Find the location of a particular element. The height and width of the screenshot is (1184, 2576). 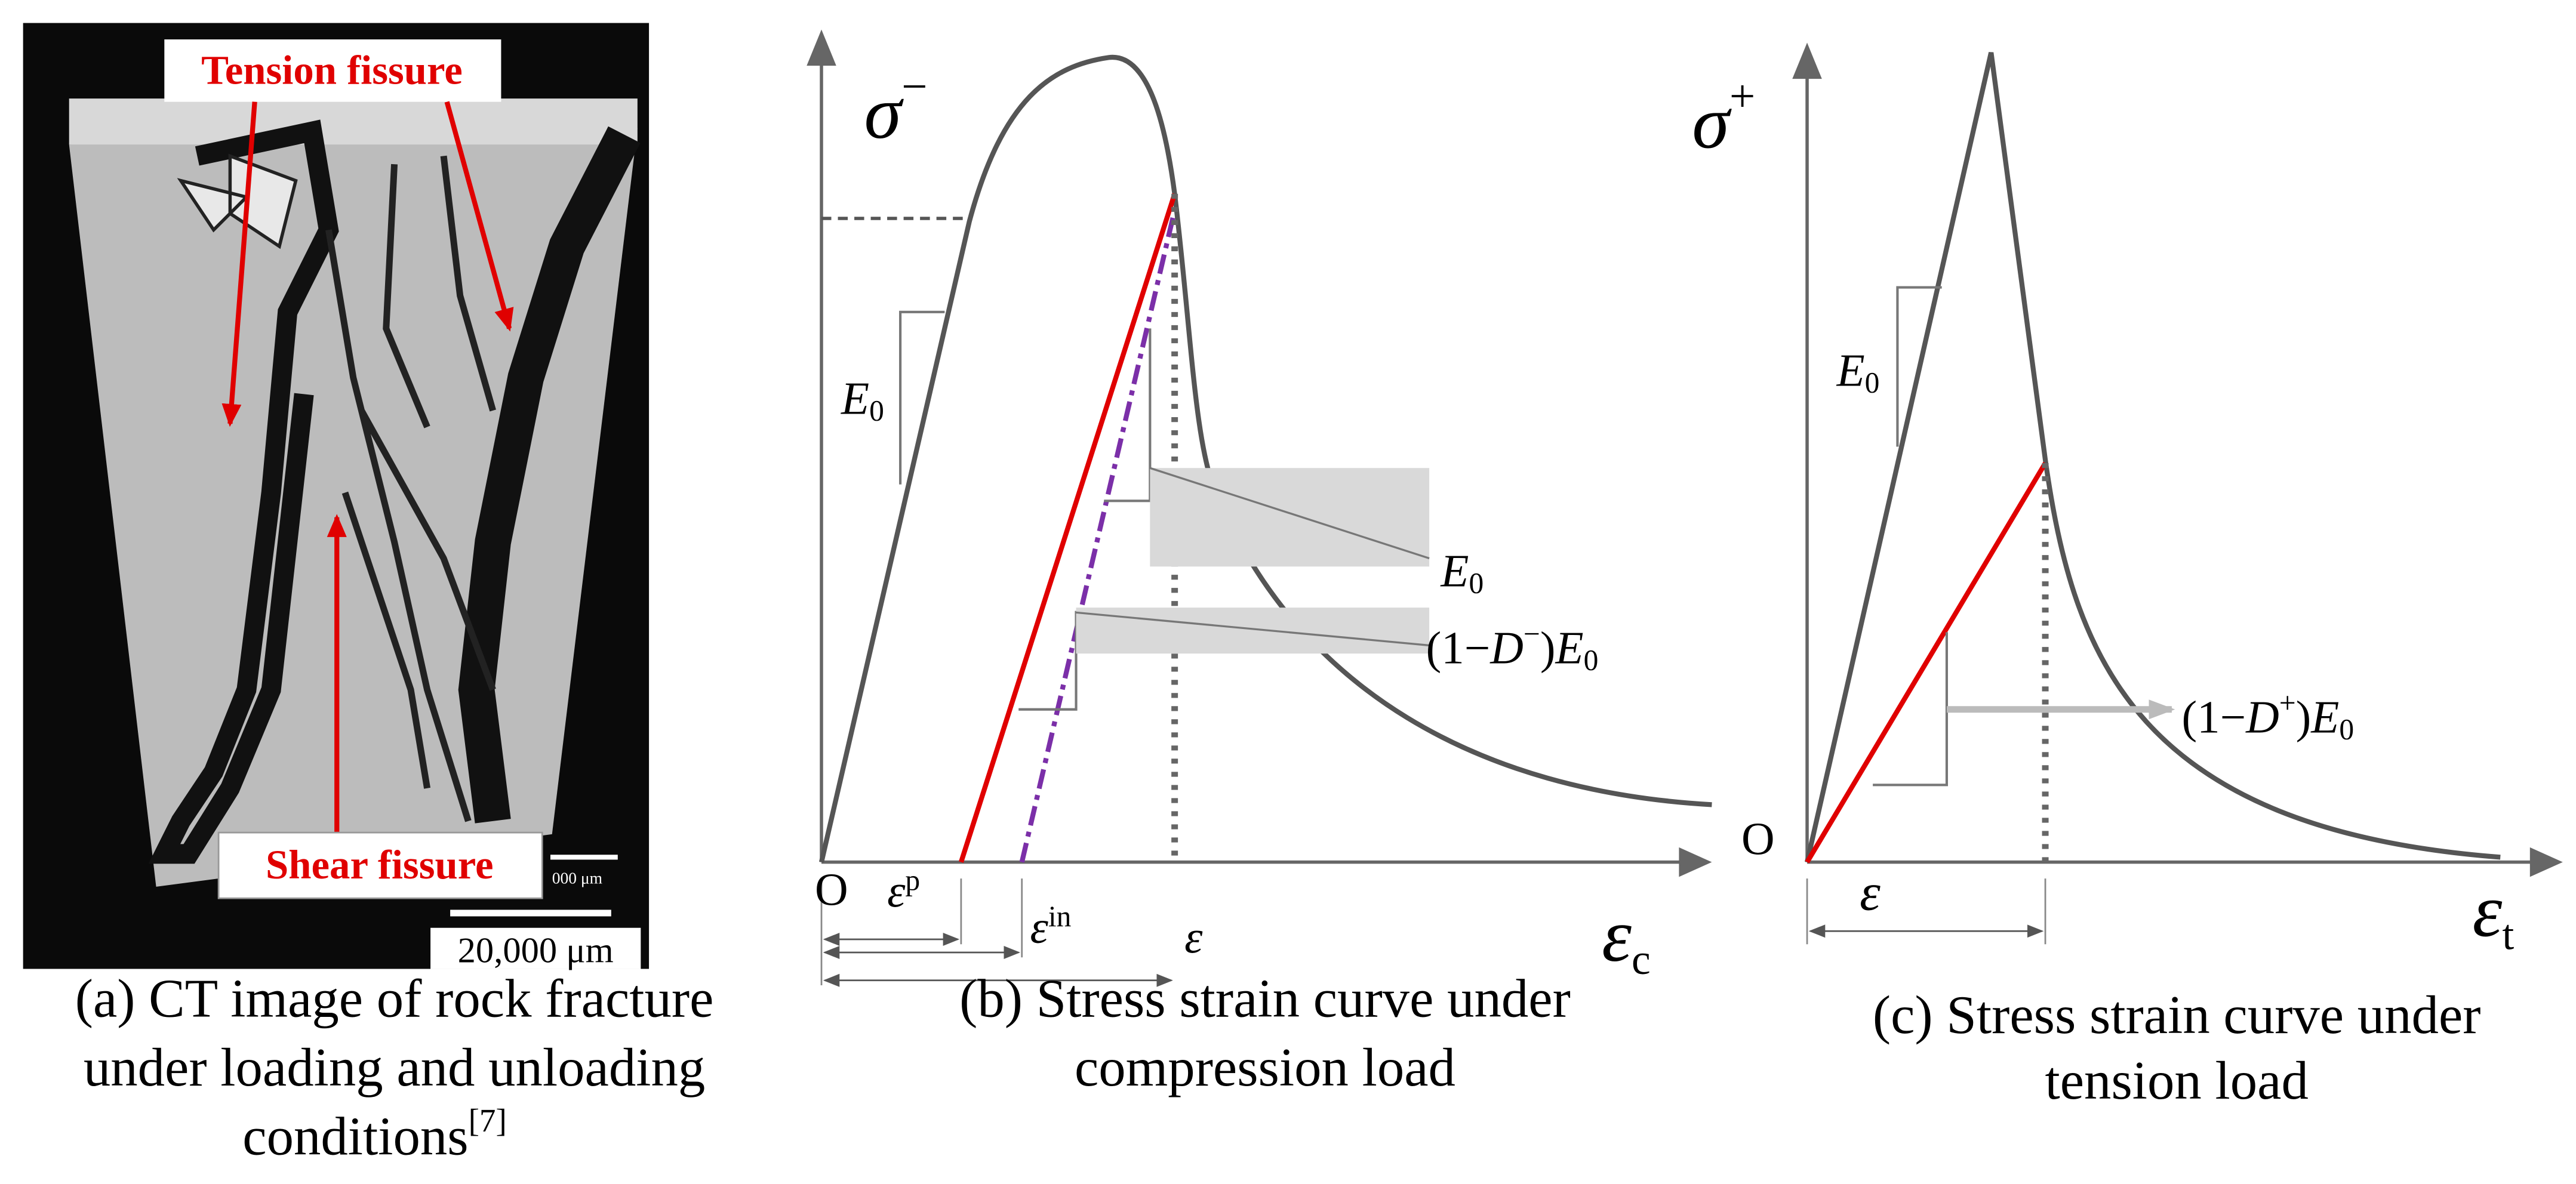

y-axis-label: σ+ is located at coordinates (1723, 118).